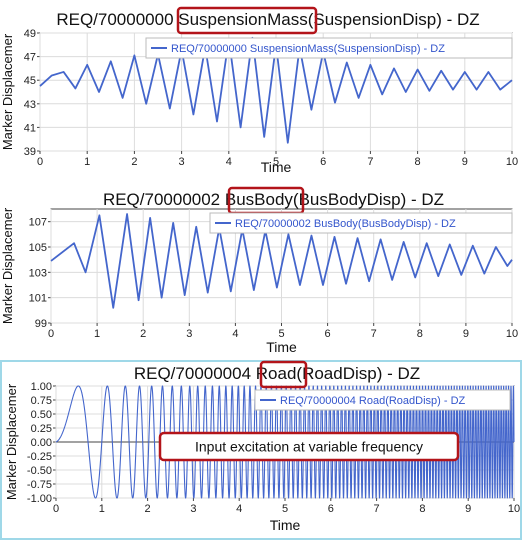 The height and width of the screenshot is (540, 522). Describe the element at coordinates (41, 443) in the screenshot. I see `y-tick-label: 0.00` at that location.